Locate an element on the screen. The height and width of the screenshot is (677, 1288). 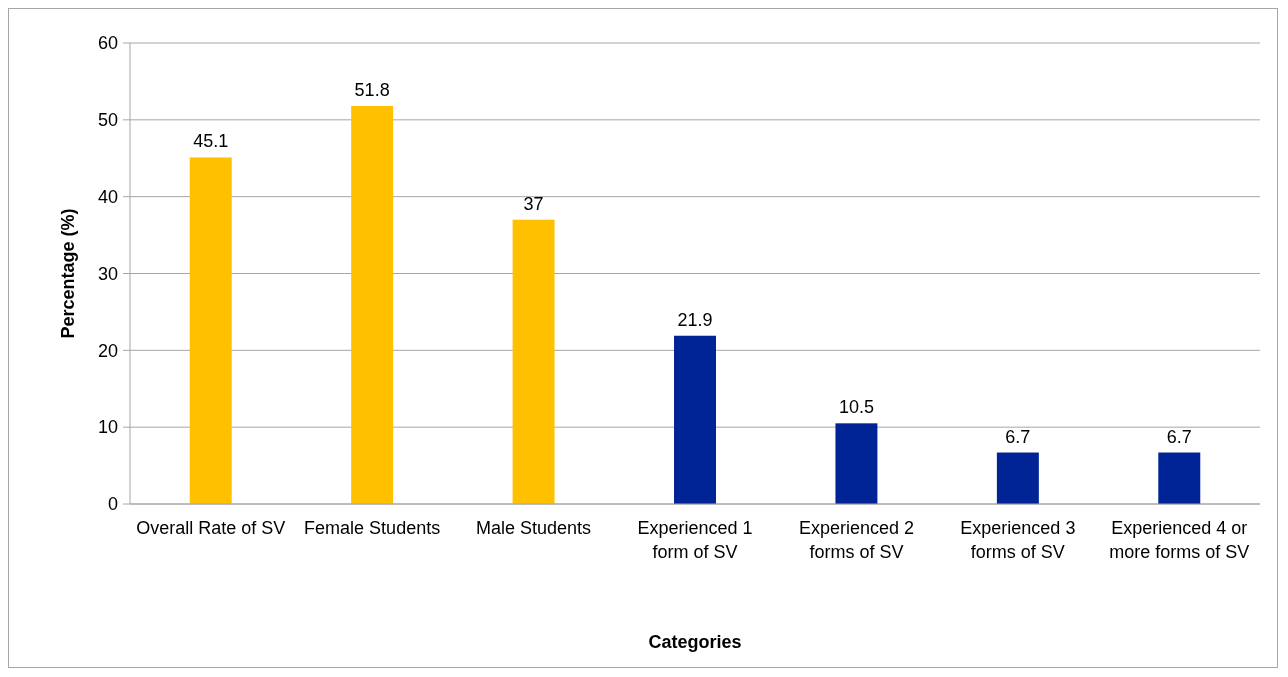
x-tick-label: Experienced 3 forms of SV is located at coordinates (1018, 540).